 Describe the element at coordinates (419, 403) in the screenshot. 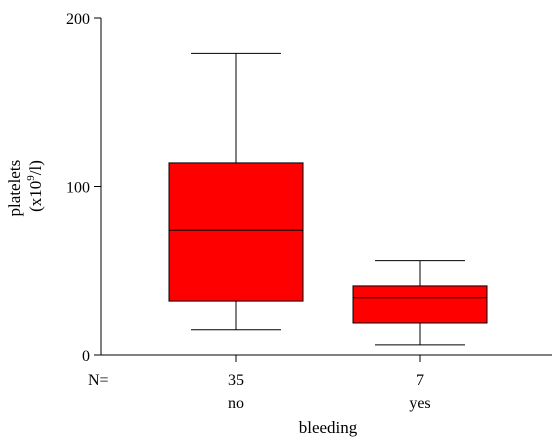

I see `x-tick-label: yes` at that location.